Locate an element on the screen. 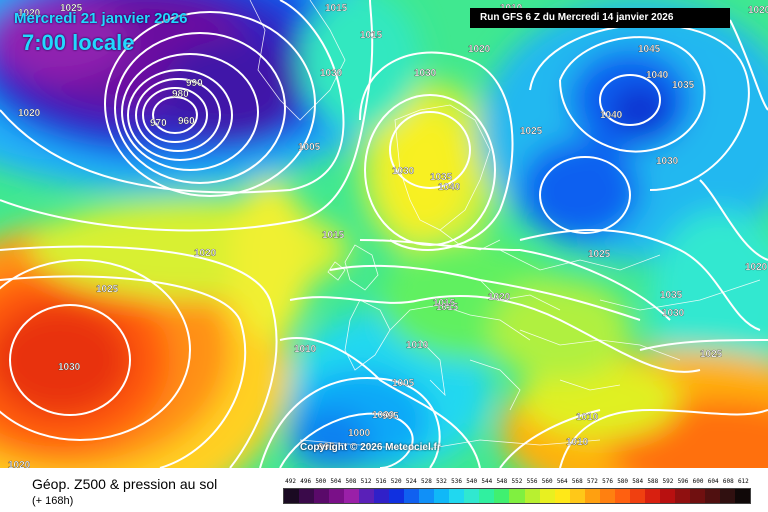  legend-value-592: 592 is located at coordinates (668, 481).